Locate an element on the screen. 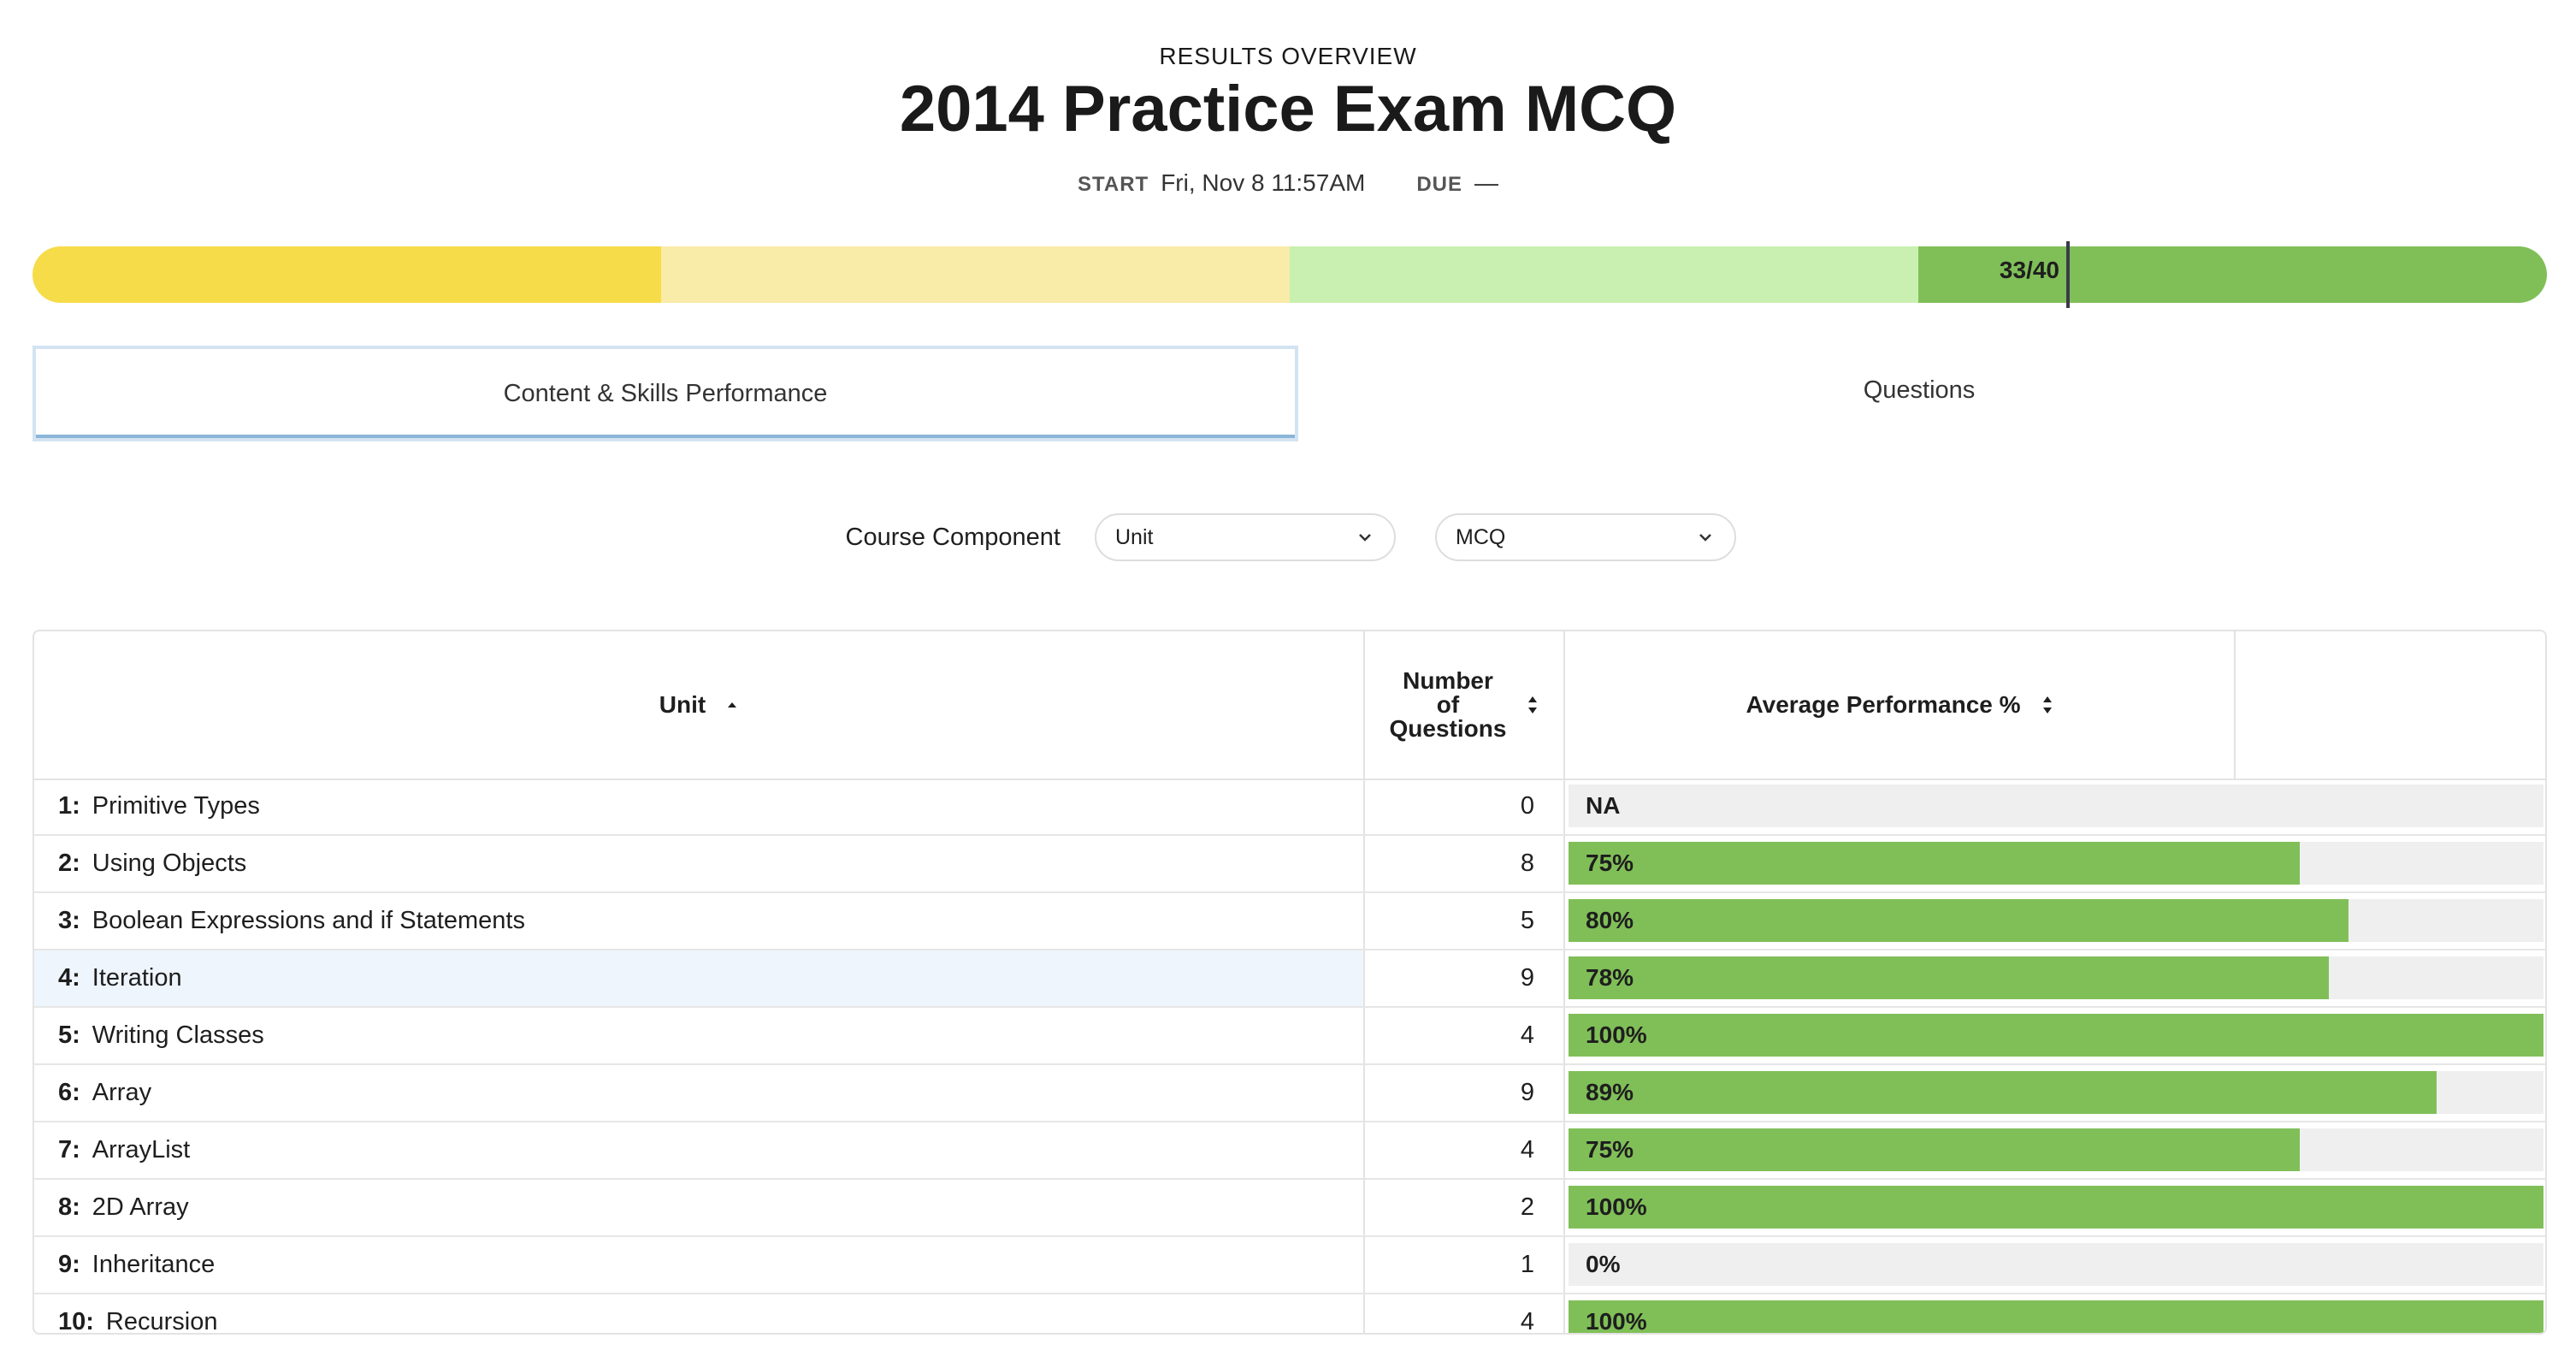 The width and height of the screenshot is (2576, 1350). unit-number: 3: is located at coordinates (69, 920).